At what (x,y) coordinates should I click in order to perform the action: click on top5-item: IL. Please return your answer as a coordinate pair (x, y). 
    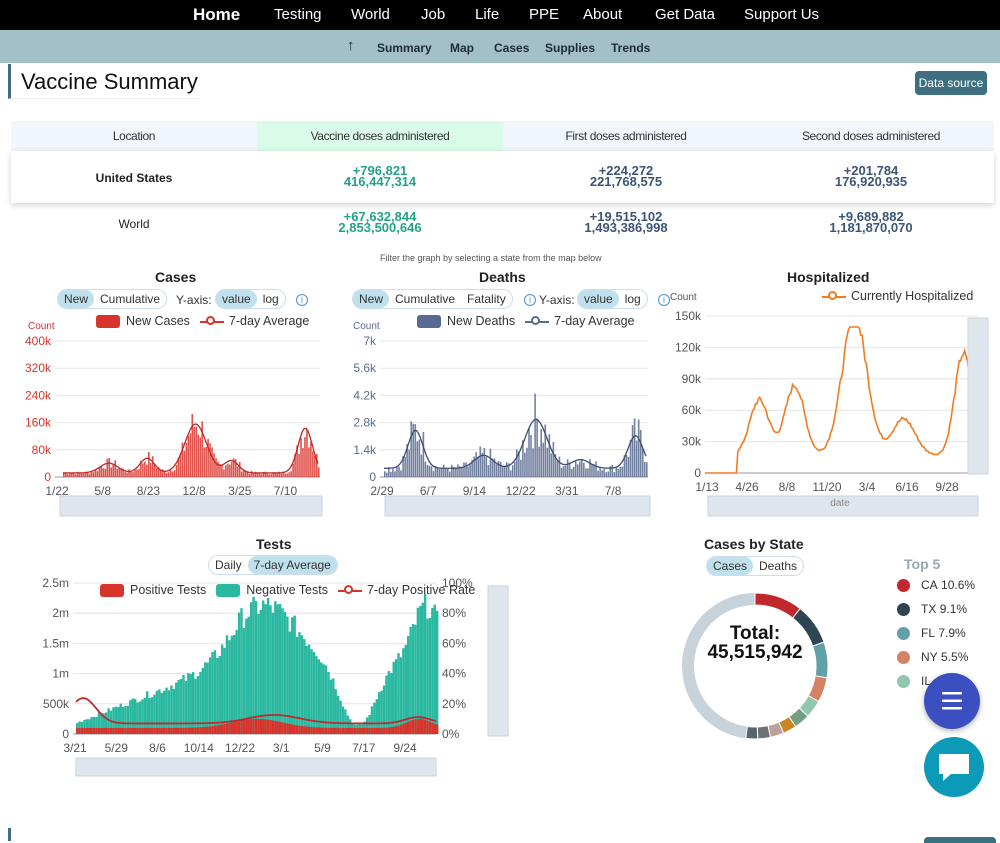
    Looking at the image, I should click on (915, 681).